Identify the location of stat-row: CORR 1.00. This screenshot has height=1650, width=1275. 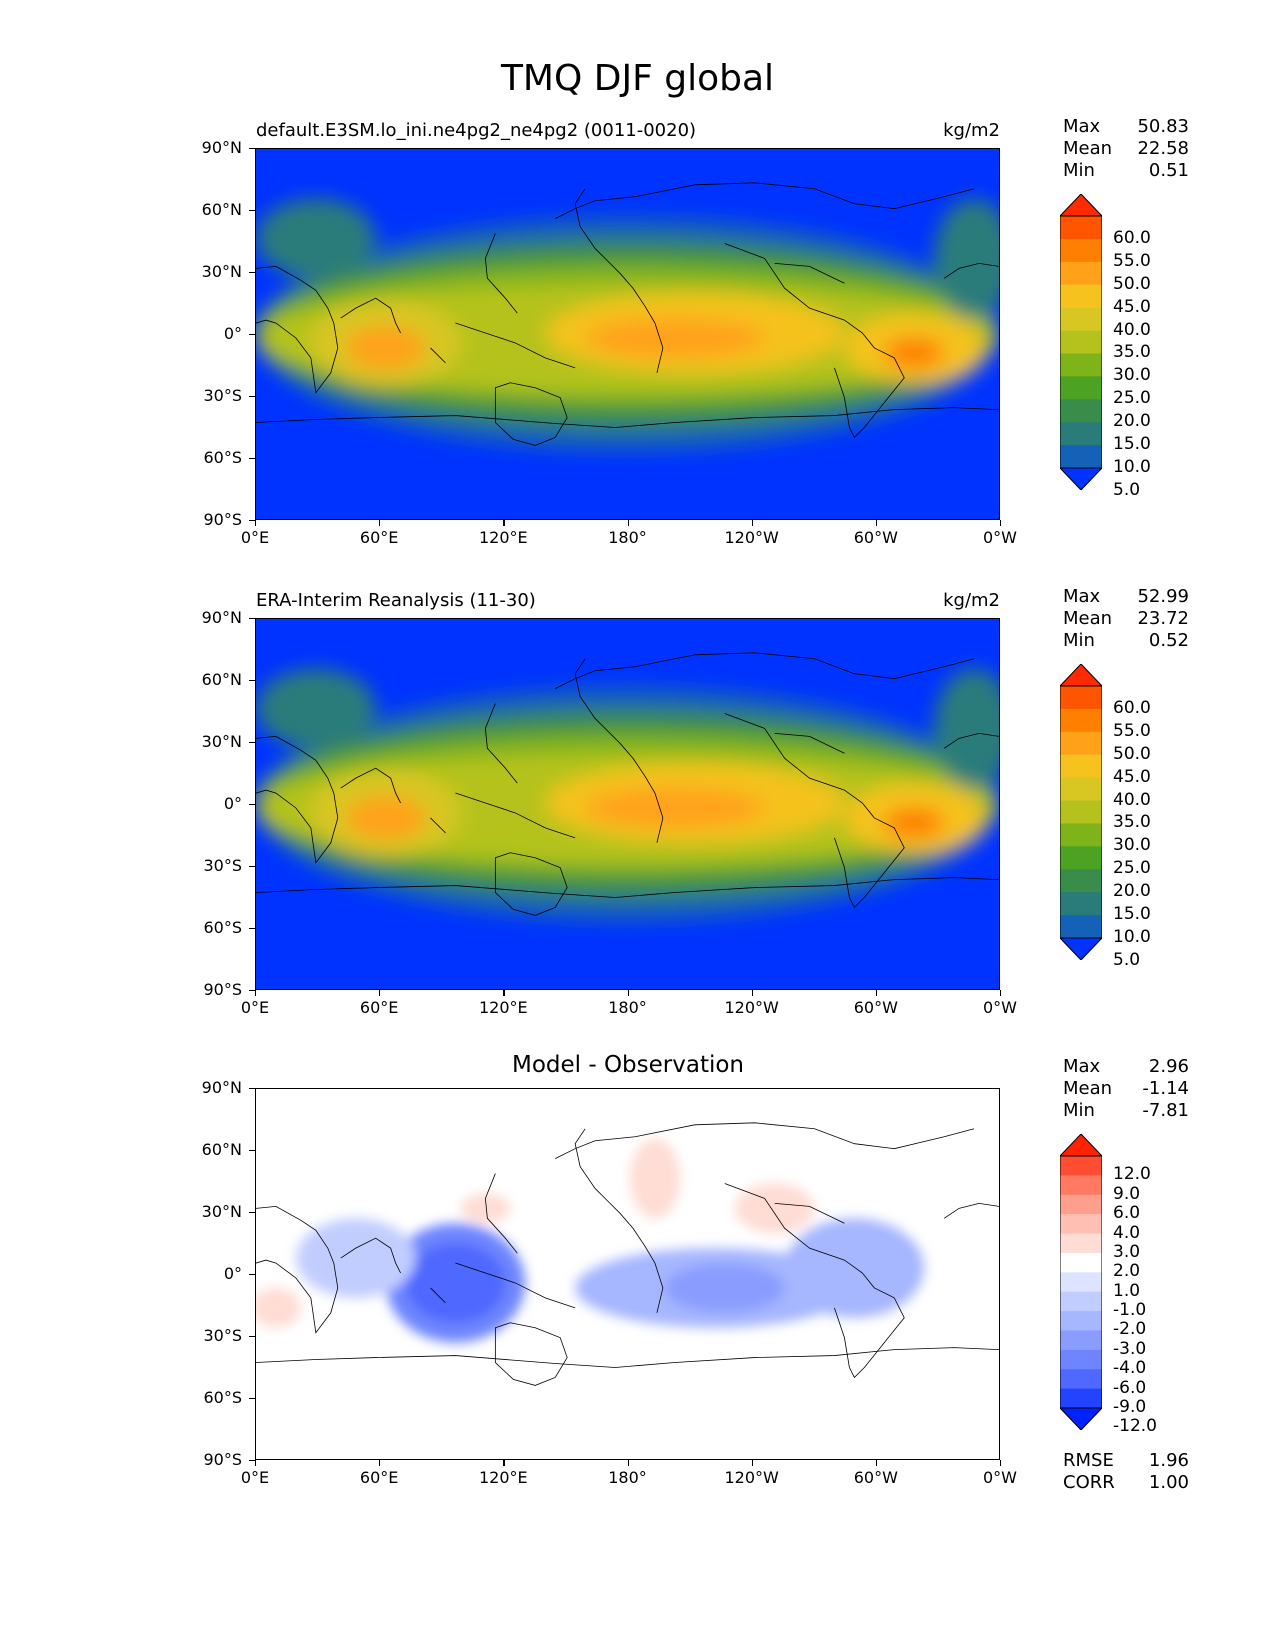
(1126, 1483).